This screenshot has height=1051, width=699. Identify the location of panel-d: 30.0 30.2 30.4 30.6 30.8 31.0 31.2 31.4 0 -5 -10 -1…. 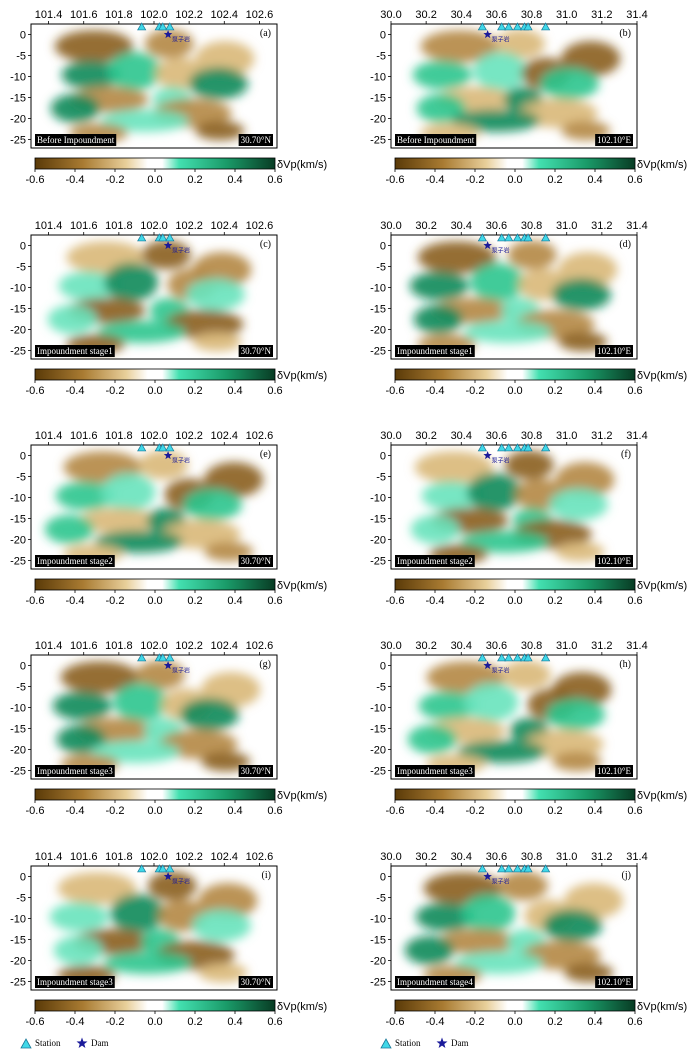
(528, 308).